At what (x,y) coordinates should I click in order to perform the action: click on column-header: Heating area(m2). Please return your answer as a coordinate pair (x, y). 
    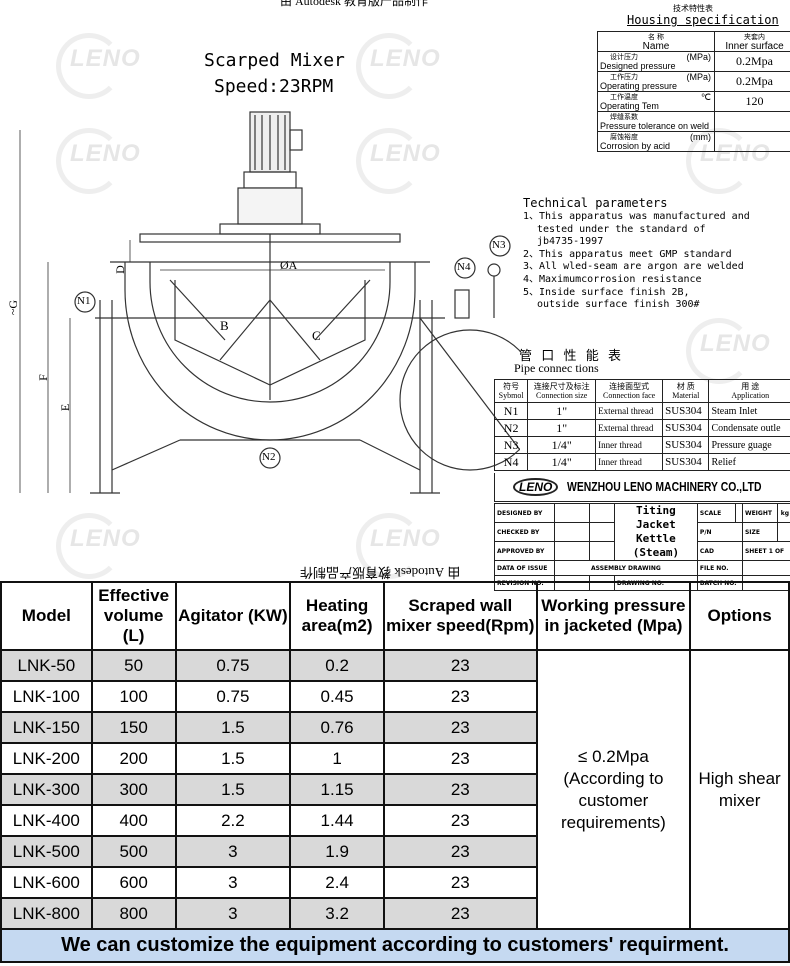
    Looking at the image, I should click on (337, 616).